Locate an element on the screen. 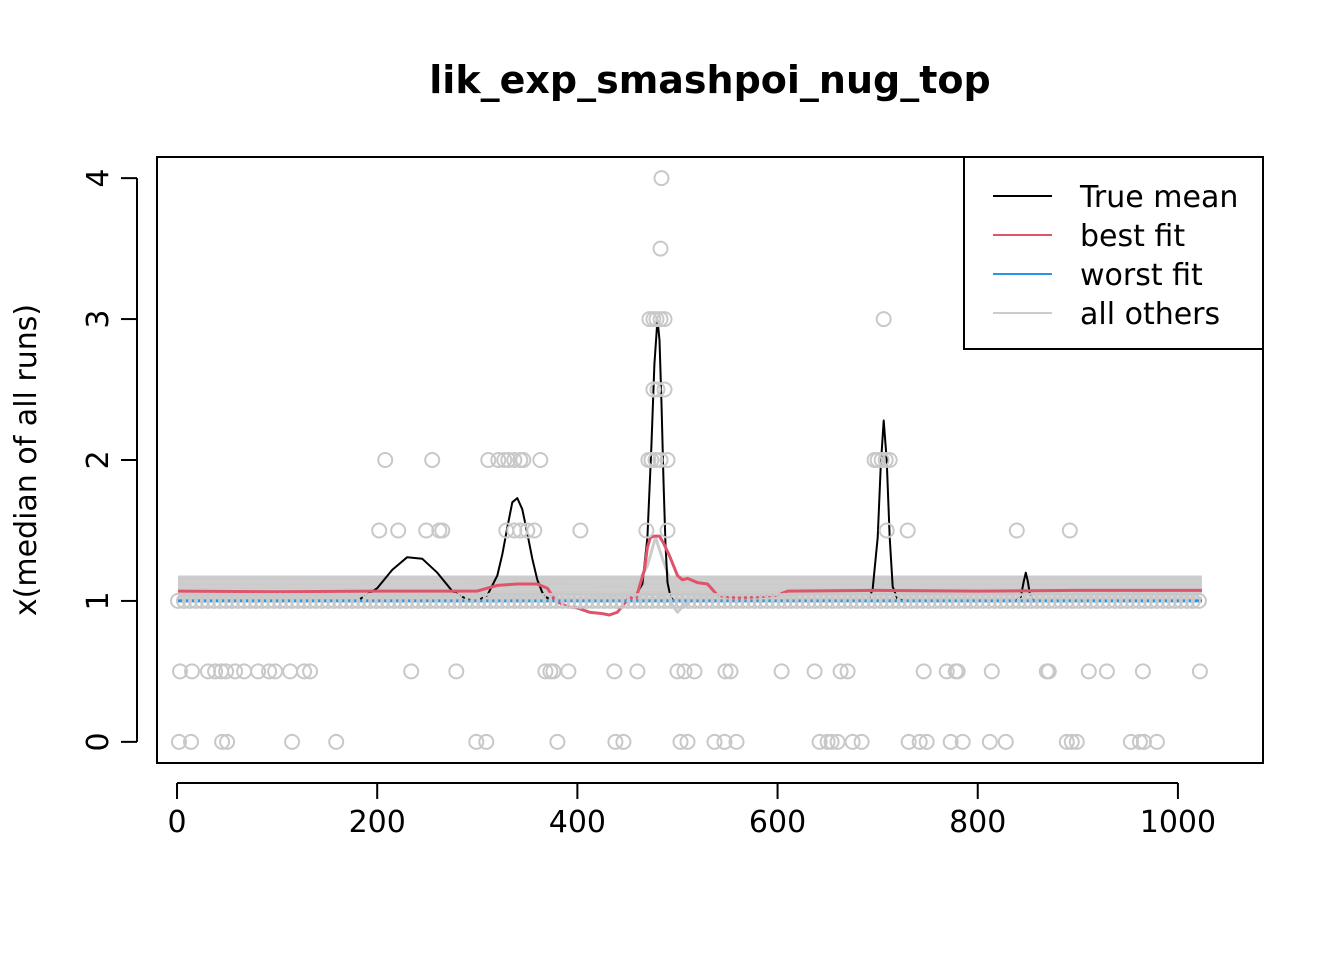 The height and width of the screenshot is (960, 1344). y-tick-label: 2 is located at coordinates (98, 459).